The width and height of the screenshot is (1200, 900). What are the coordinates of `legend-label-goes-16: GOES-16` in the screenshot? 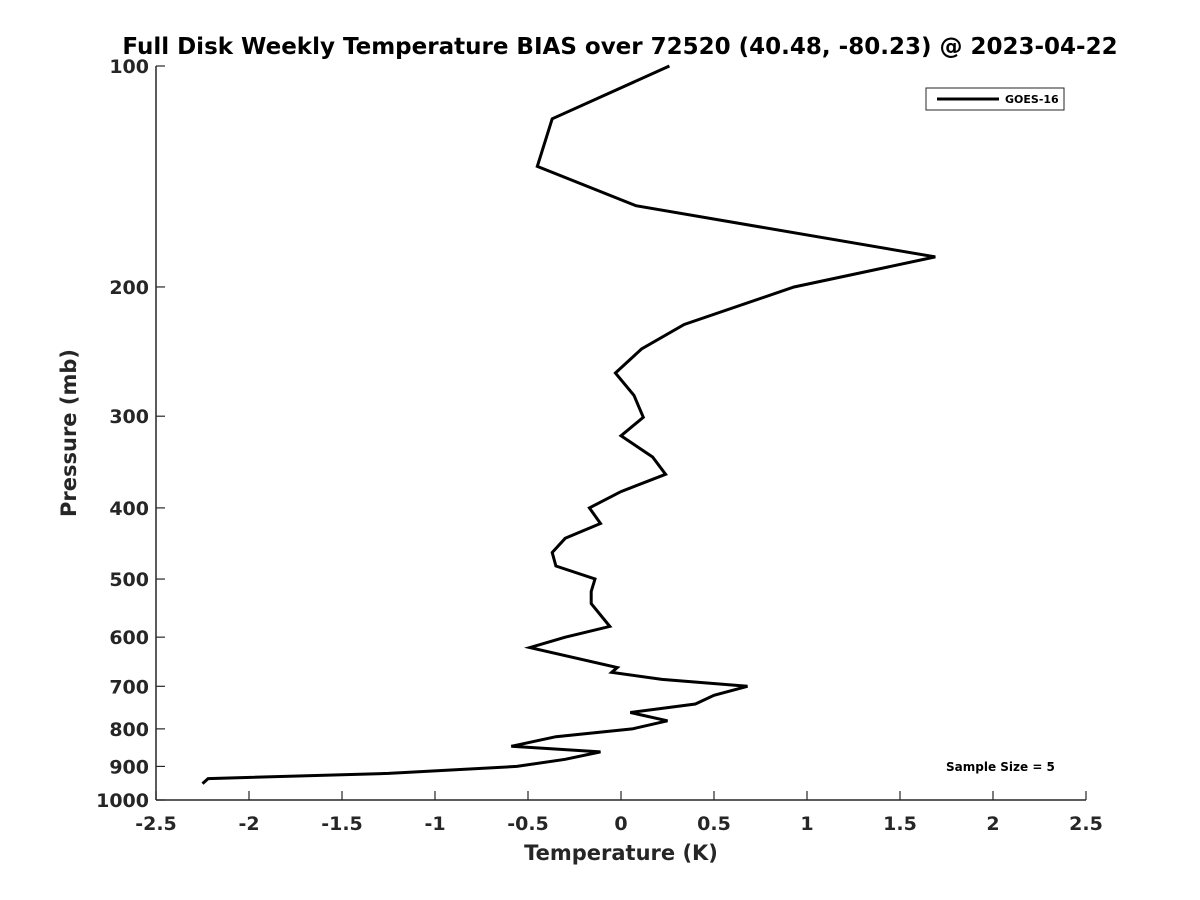 It's located at (1032, 99).